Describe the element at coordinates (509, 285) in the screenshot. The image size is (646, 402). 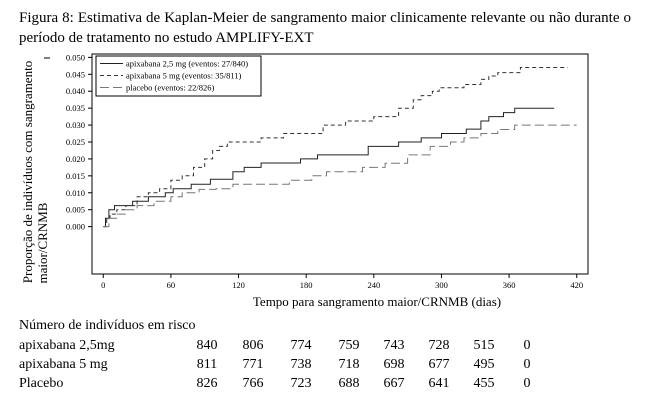
I see `x-tick-label: 360` at that location.